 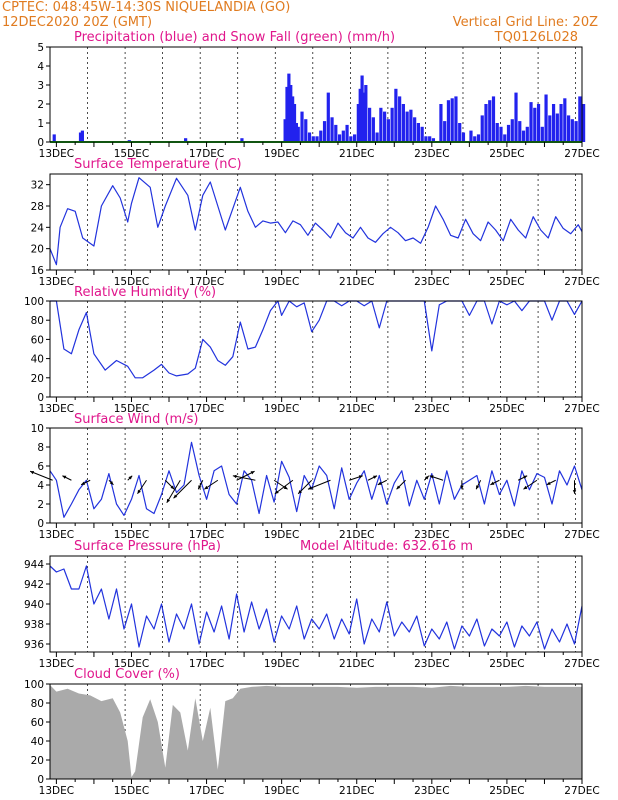 What do you see at coordinates (40, 86) in the screenshot?
I see `y-tick-label: 3` at bounding box center [40, 86].